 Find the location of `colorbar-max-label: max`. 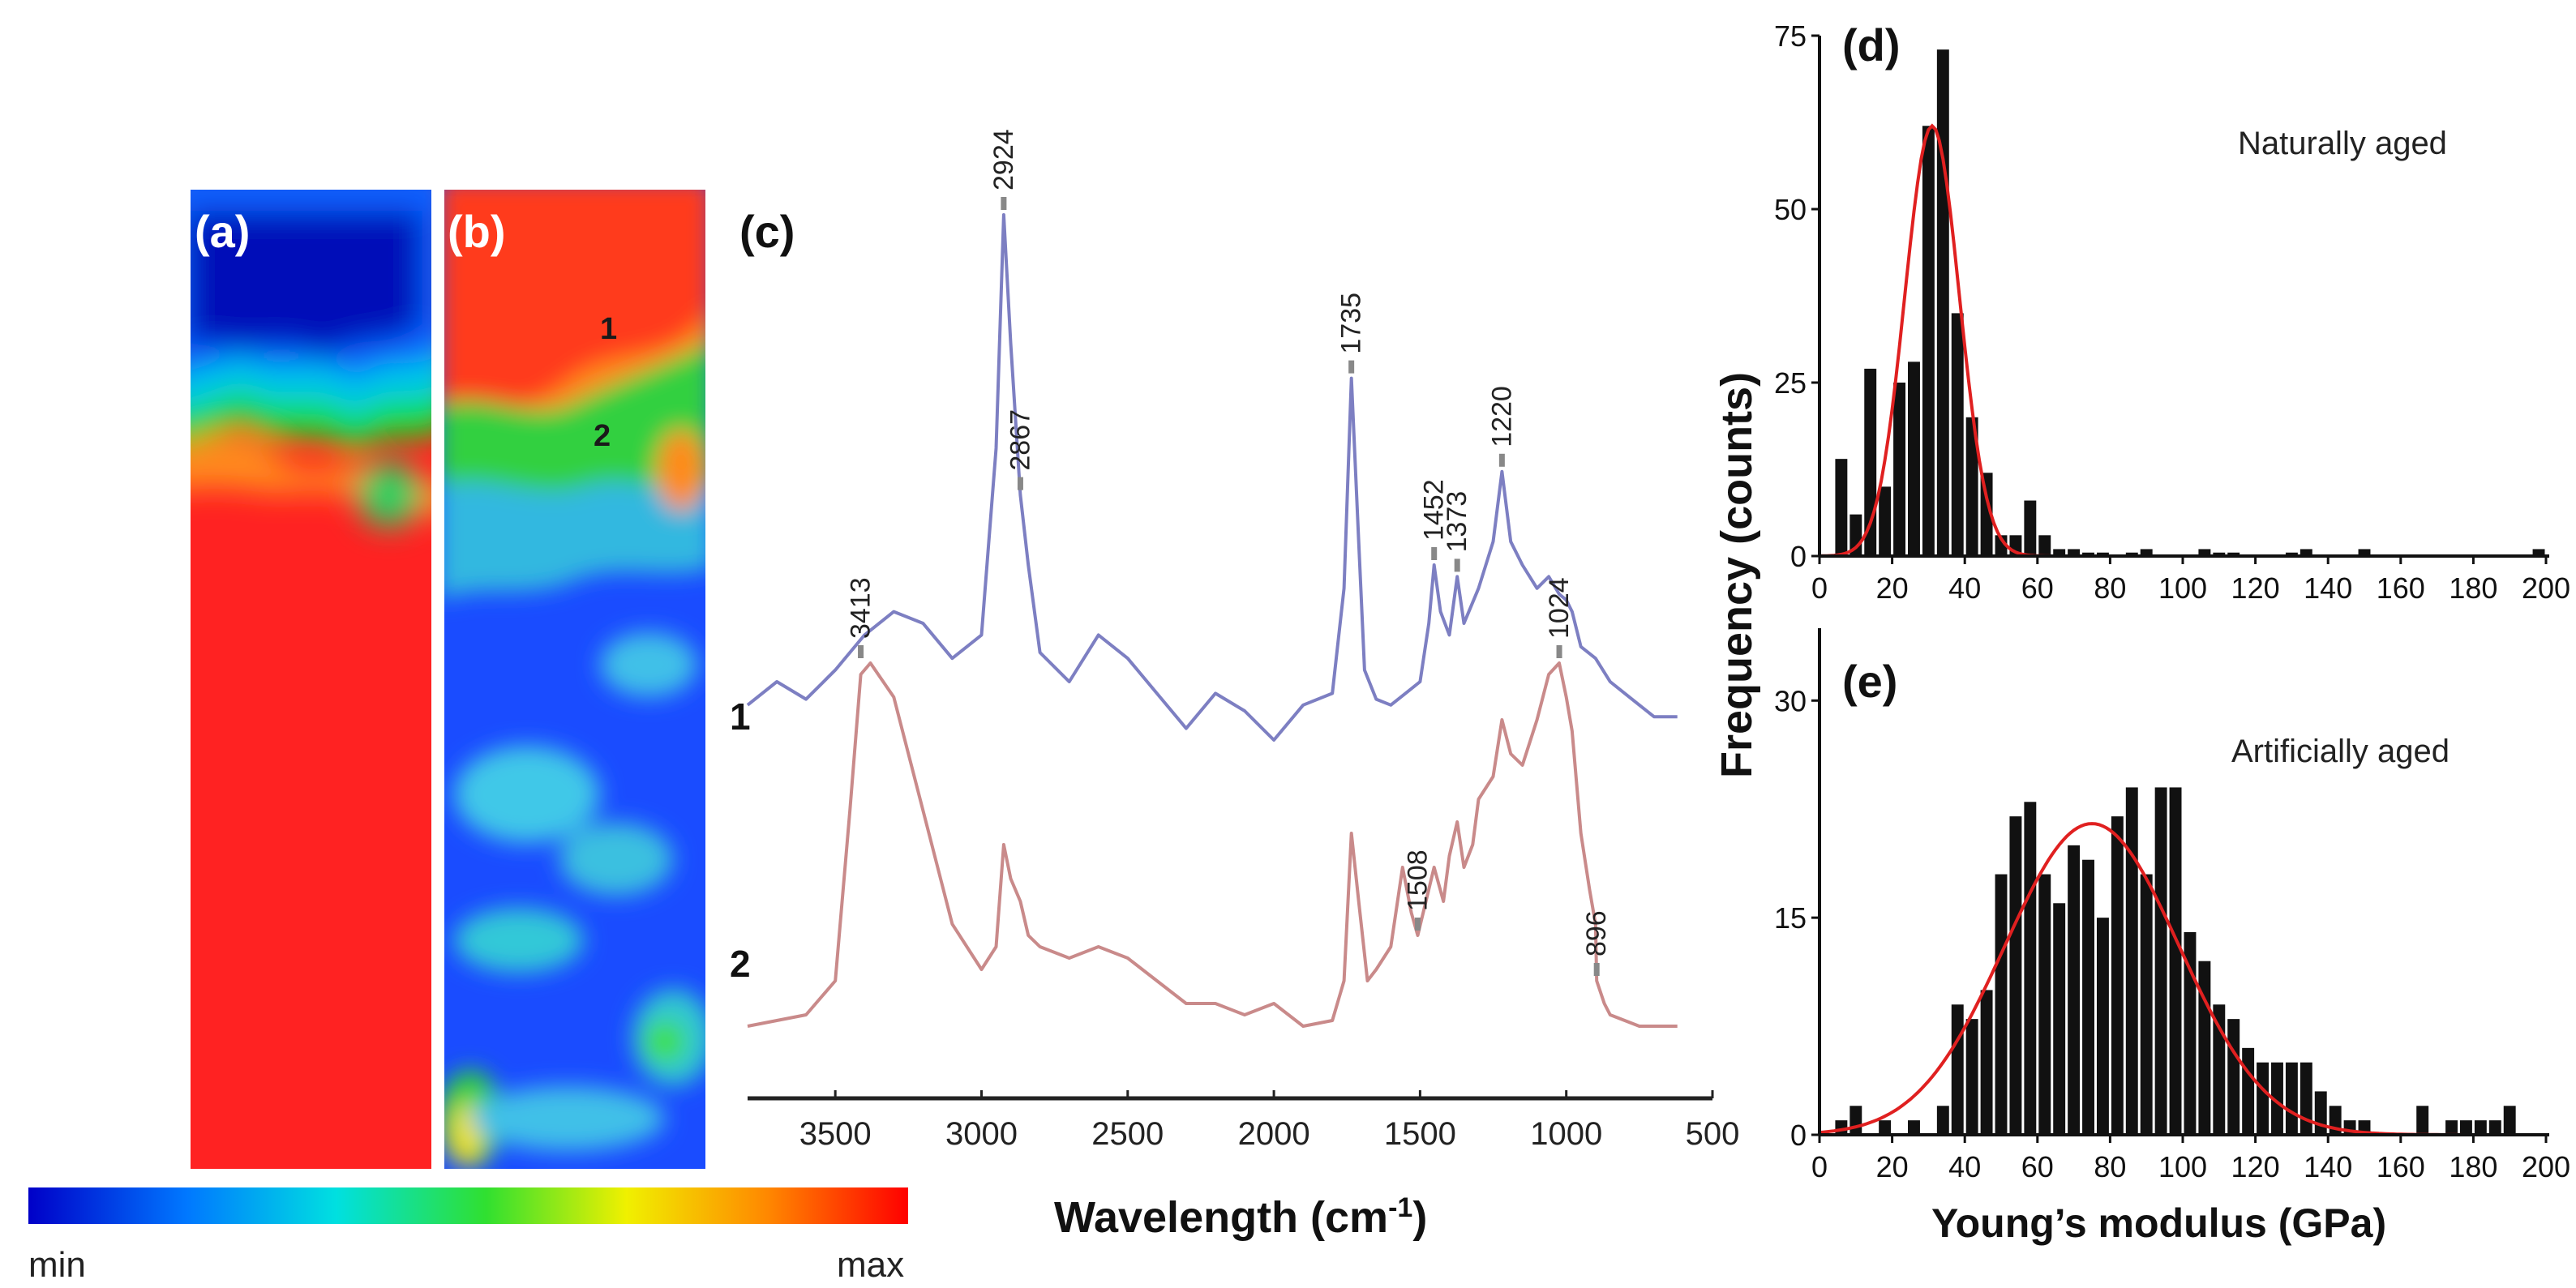

colorbar-max-label: max is located at coordinates (870, 1265).